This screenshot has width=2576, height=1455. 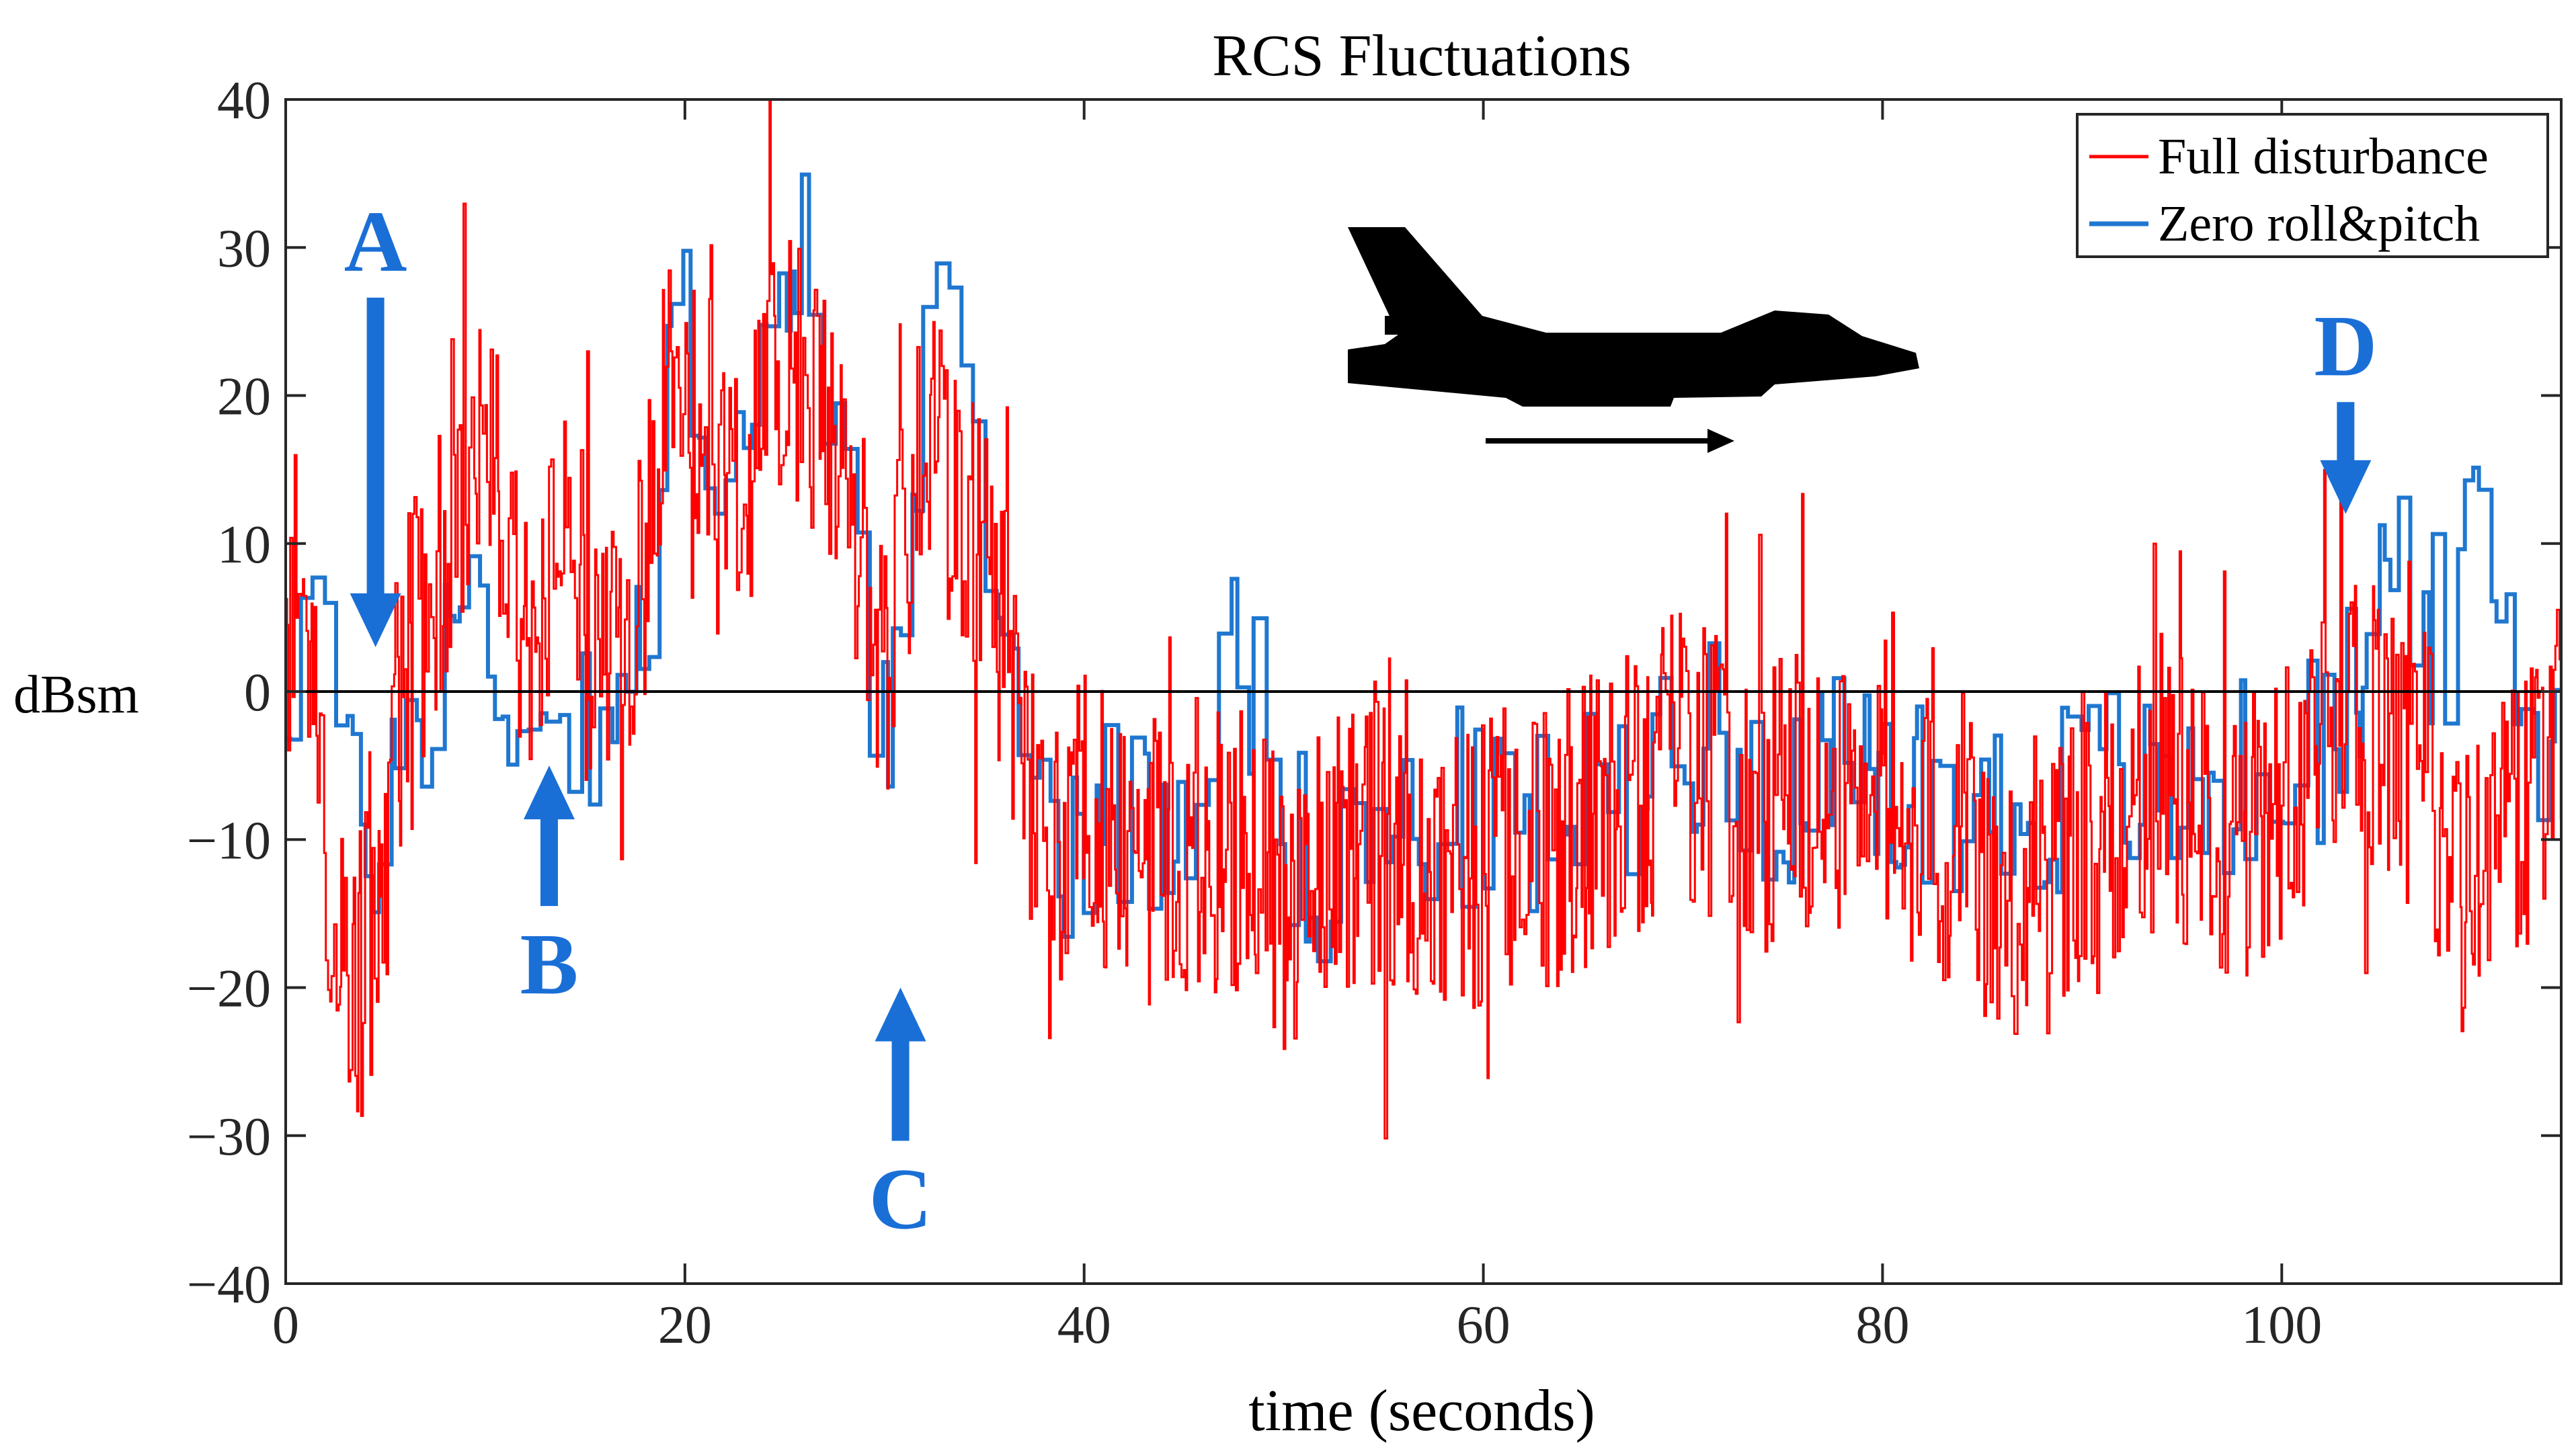 What do you see at coordinates (244, 545) in the screenshot?
I see `y-tick-label: 10` at bounding box center [244, 545].